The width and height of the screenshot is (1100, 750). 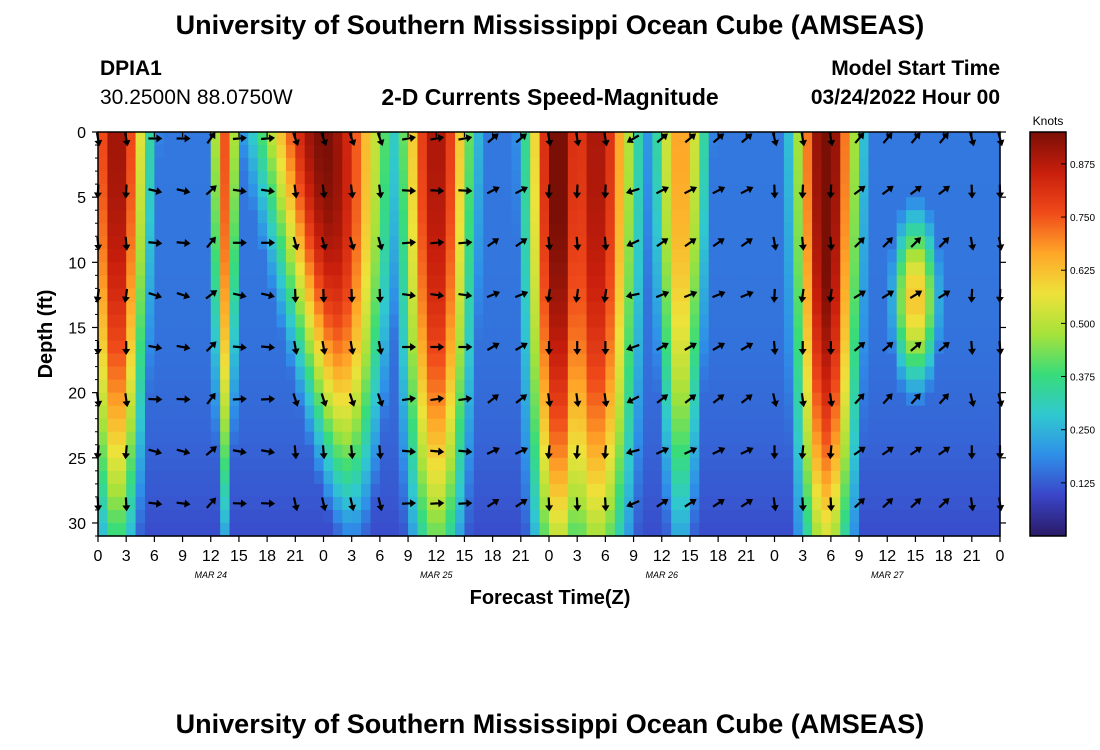 I want to click on y-tick-label: 0, so click(x=81, y=133).